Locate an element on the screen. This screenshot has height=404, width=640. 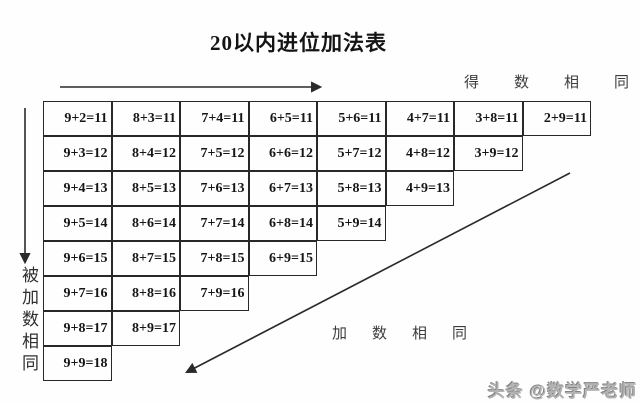
addition-cell: 3+9=12 is located at coordinates (488, 153).